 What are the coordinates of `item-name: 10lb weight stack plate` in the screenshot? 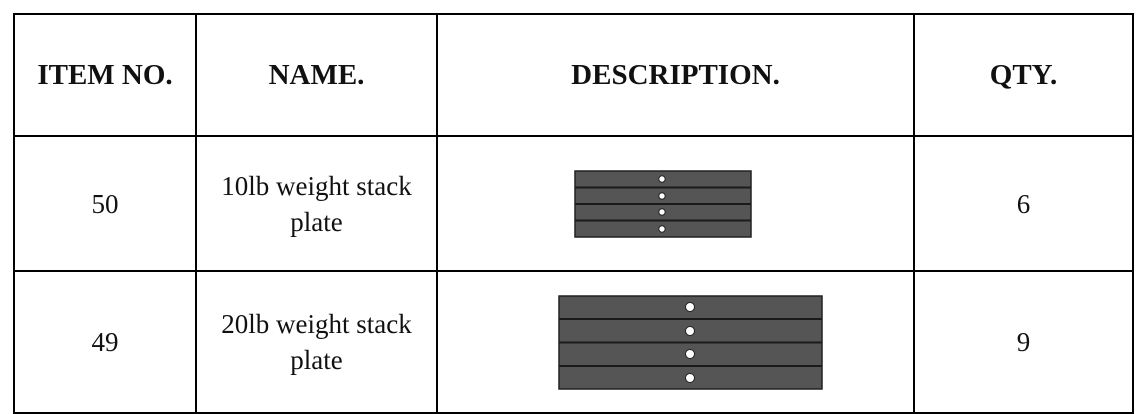 It's located at (316, 203).